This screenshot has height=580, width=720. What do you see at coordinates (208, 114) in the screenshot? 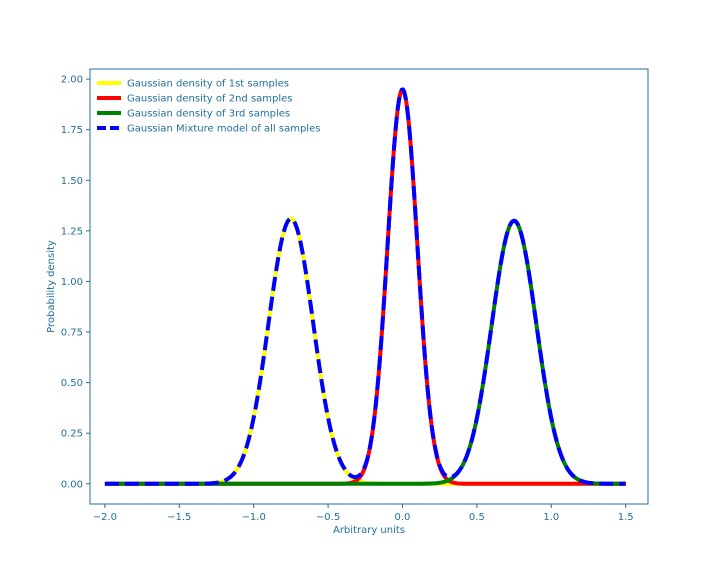
I see `legend-label: Gaussian density of 3rd samples` at bounding box center [208, 114].